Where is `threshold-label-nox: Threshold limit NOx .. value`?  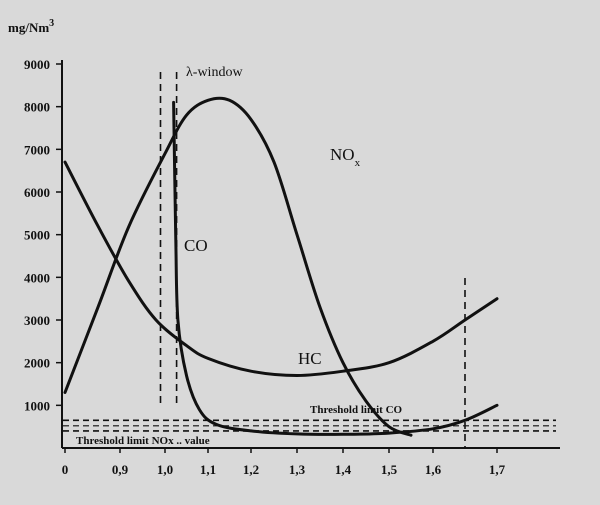
threshold-label-nox: Threshold limit NOx .. value is located at coordinates (143, 441).